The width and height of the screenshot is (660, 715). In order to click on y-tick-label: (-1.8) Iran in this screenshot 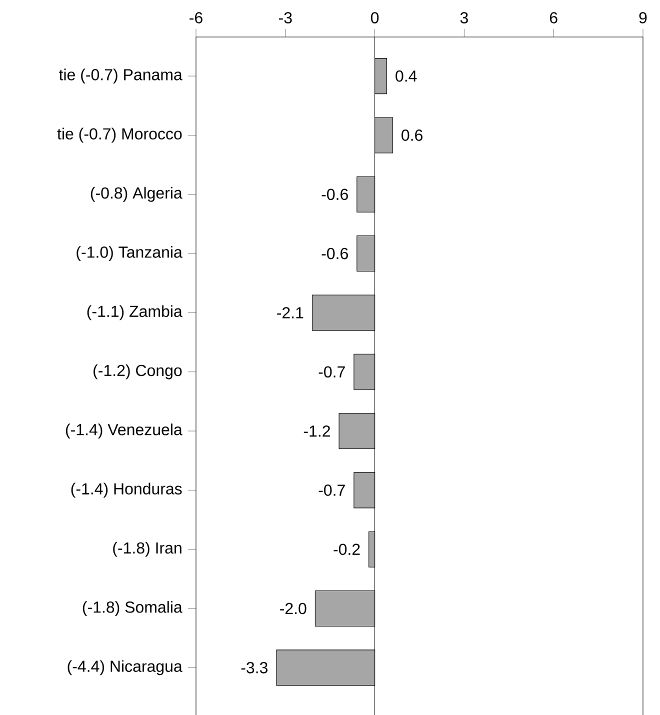, I will do `click(147, 549)`.